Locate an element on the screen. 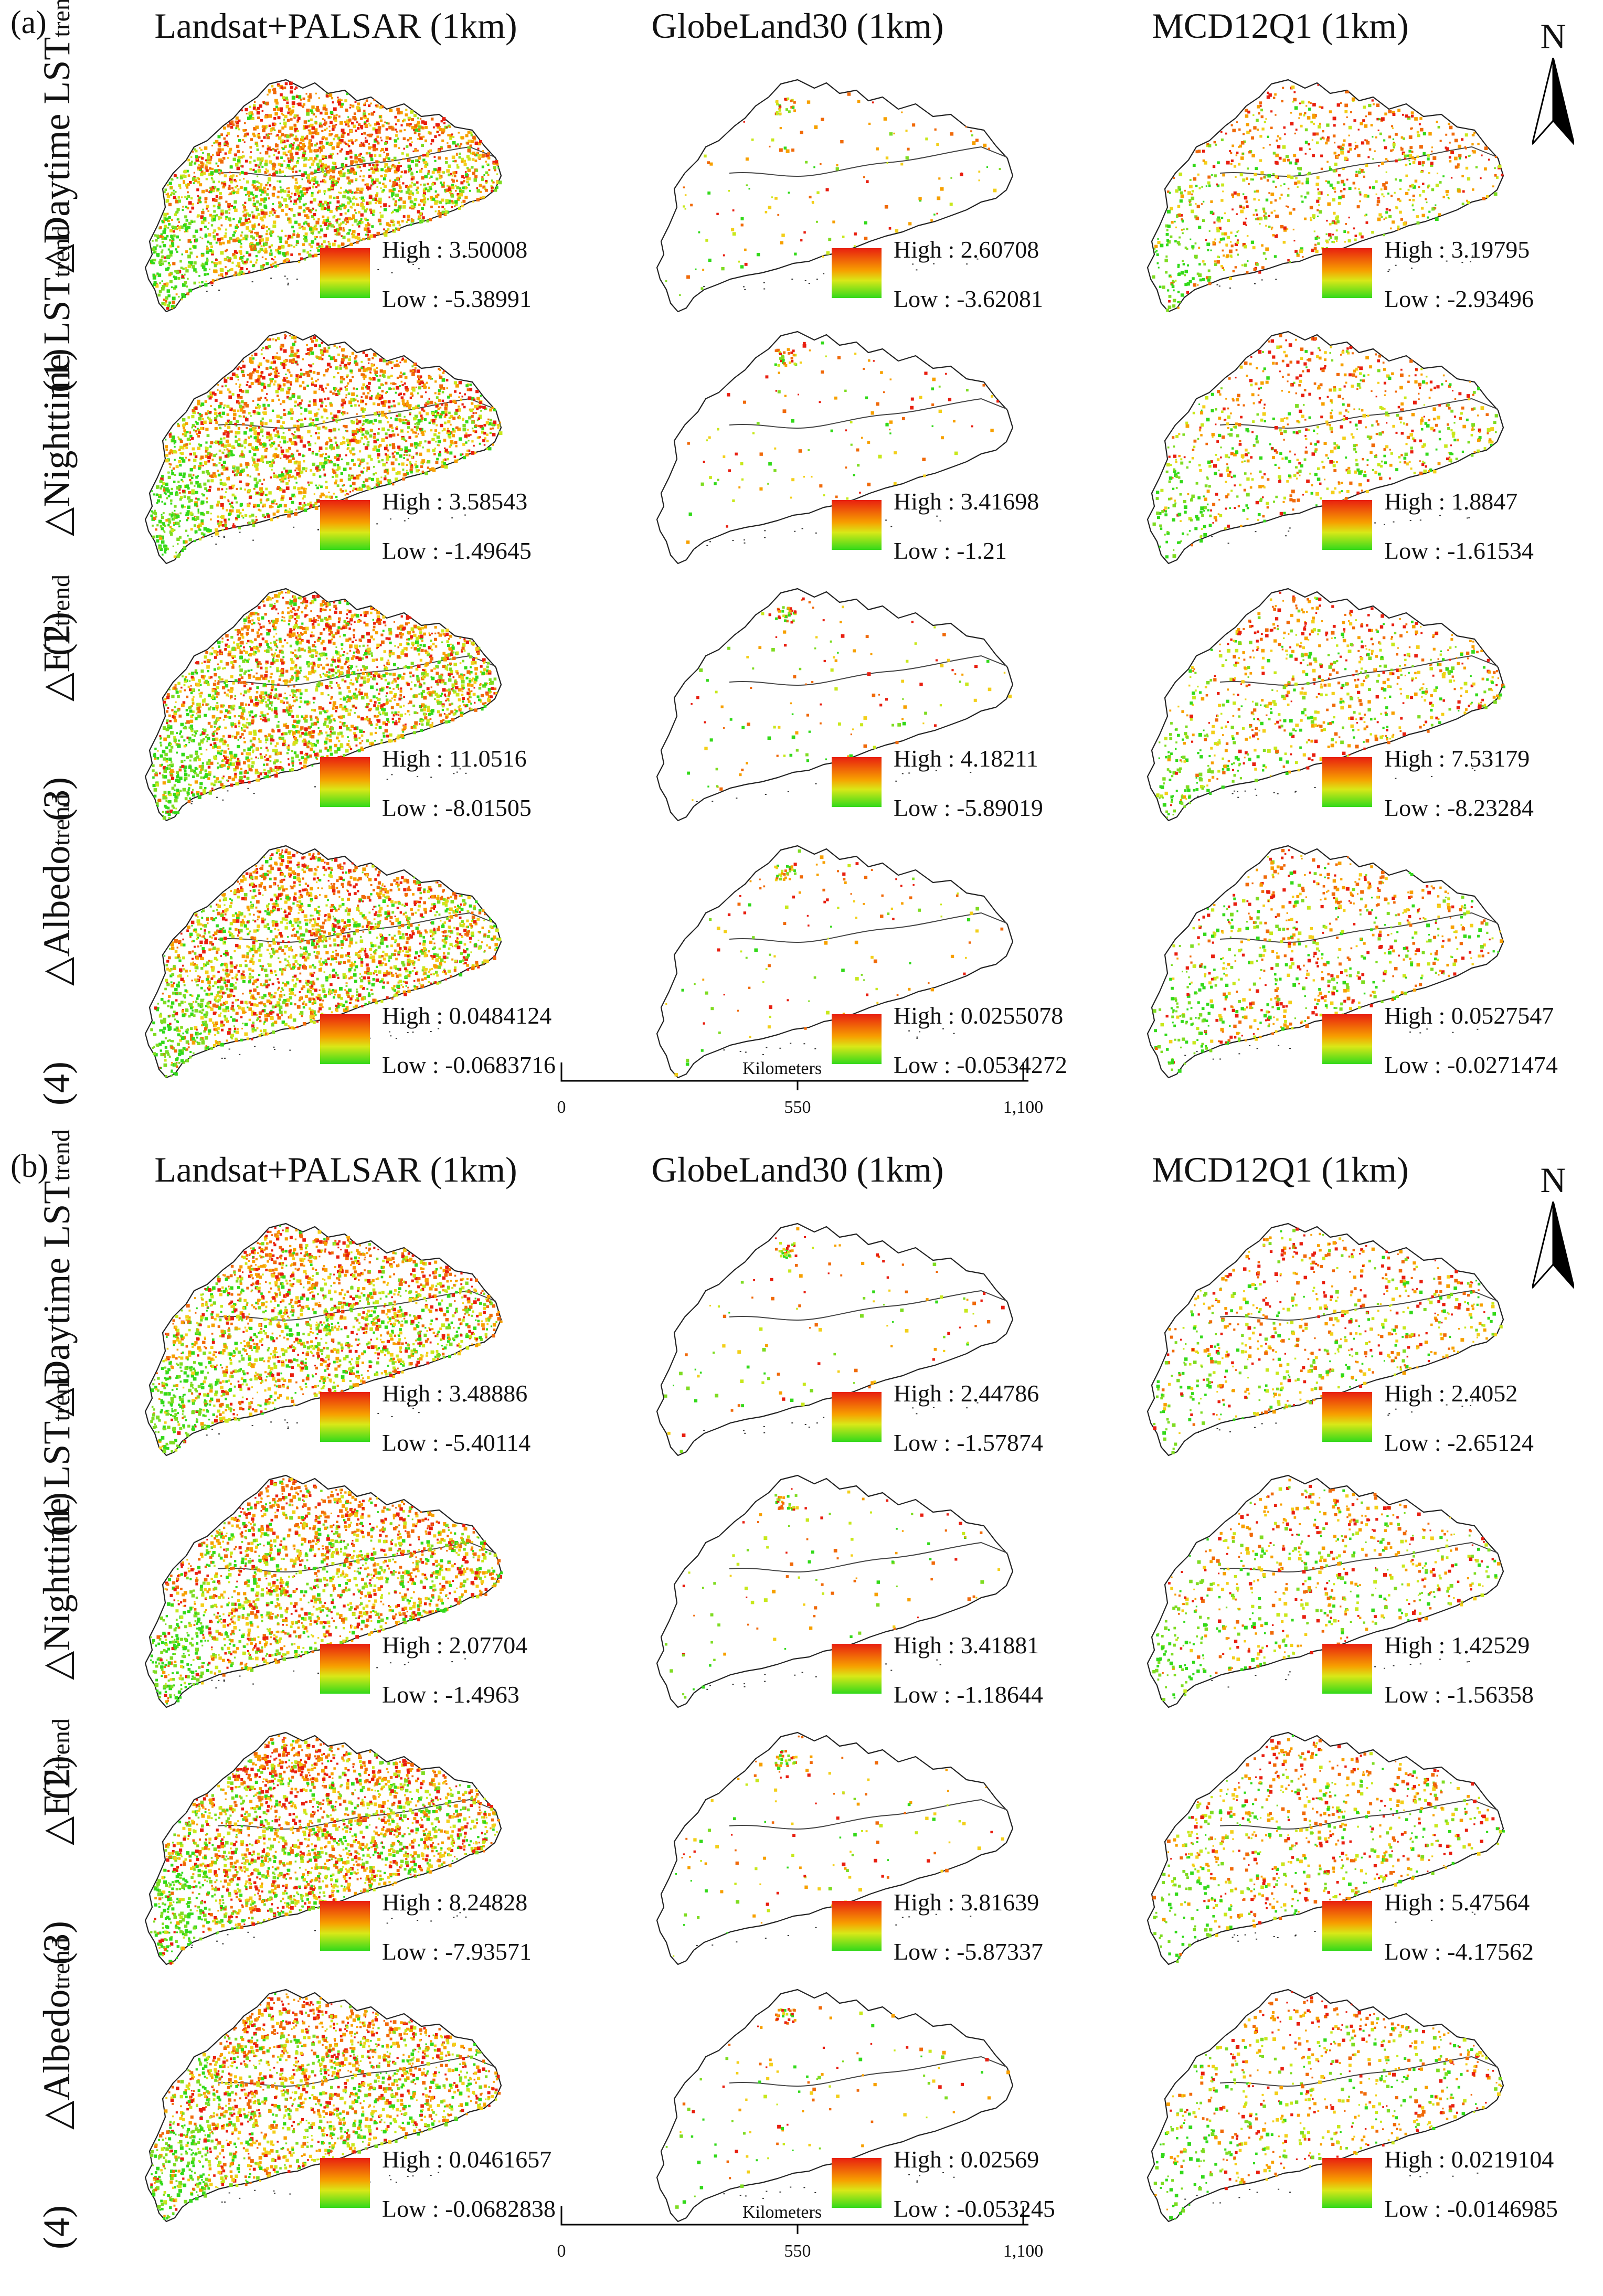 This screenshot has width=1603, height=2296. legend-high-value: High : 2.4052 is located at coordinates (1450, 1393).